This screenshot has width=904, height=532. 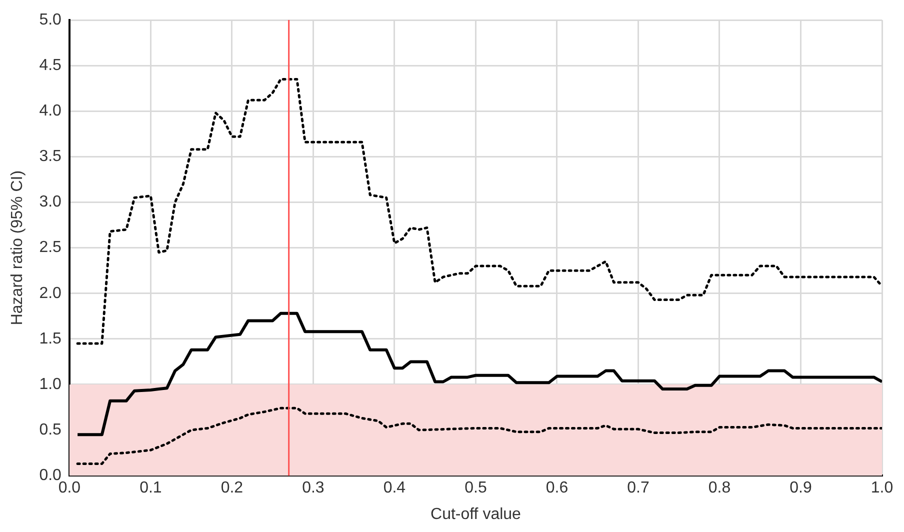 What do you see at coordinates (50, 429) in the screenshot?
I see `y-tick-label: 0.5` at bounding box center [50, 429].